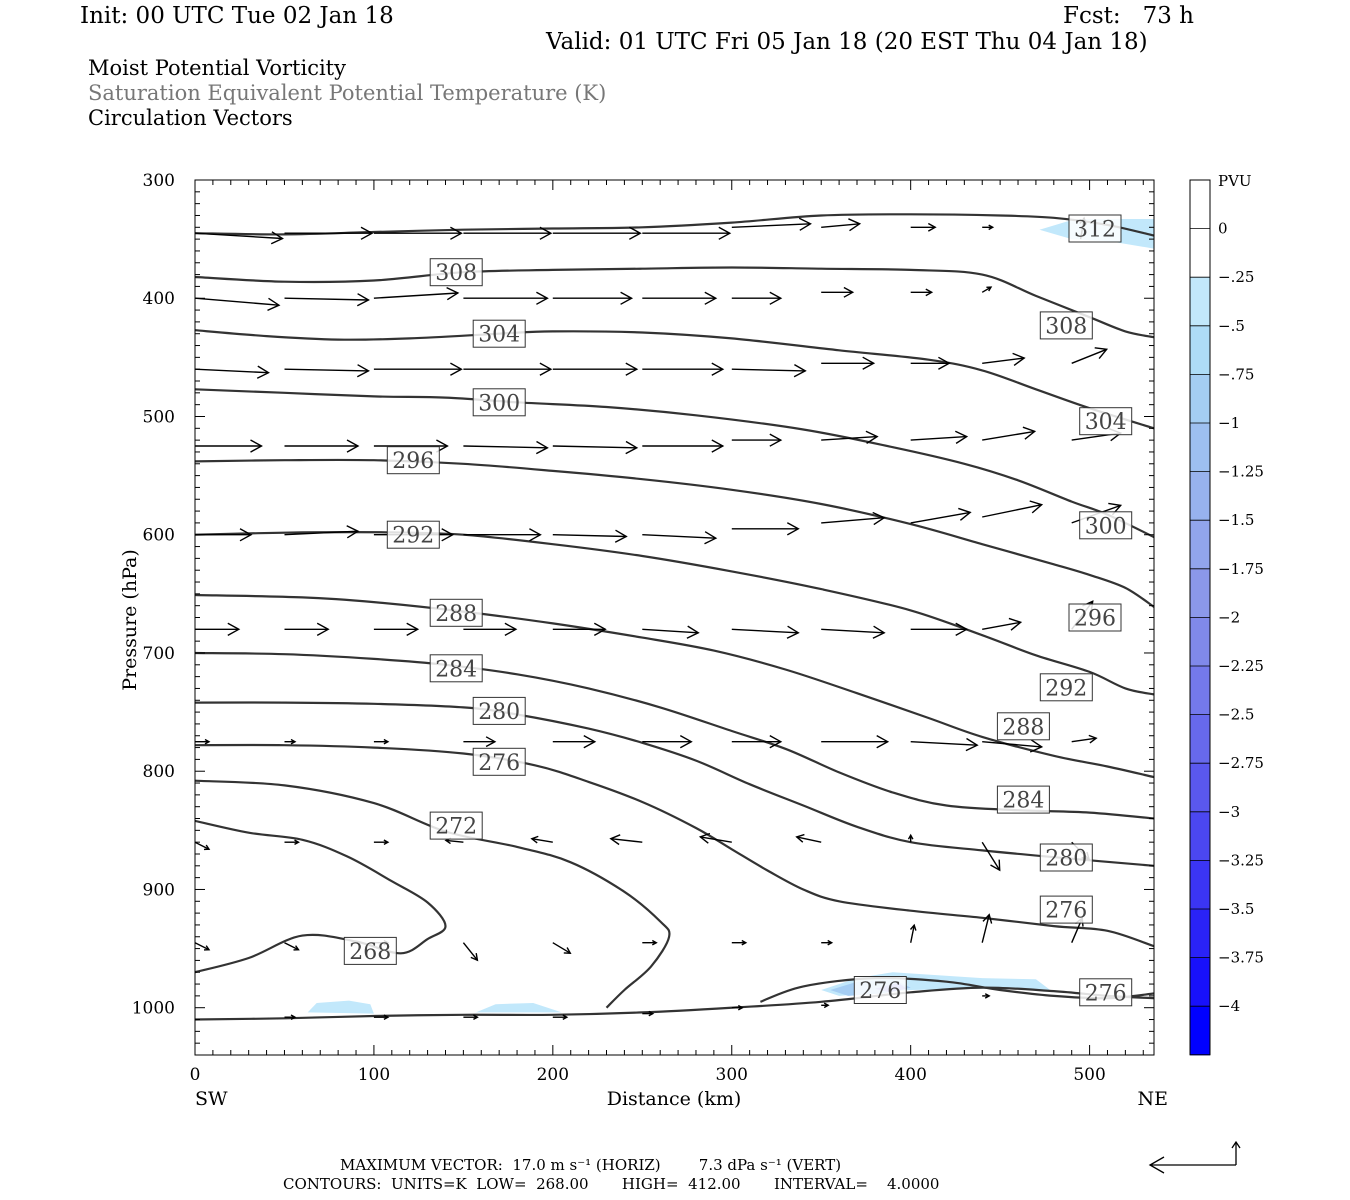  Describe the element at coordinates (1066, 859) in the screenshot. I see `contour-label-280: 280` at that location.